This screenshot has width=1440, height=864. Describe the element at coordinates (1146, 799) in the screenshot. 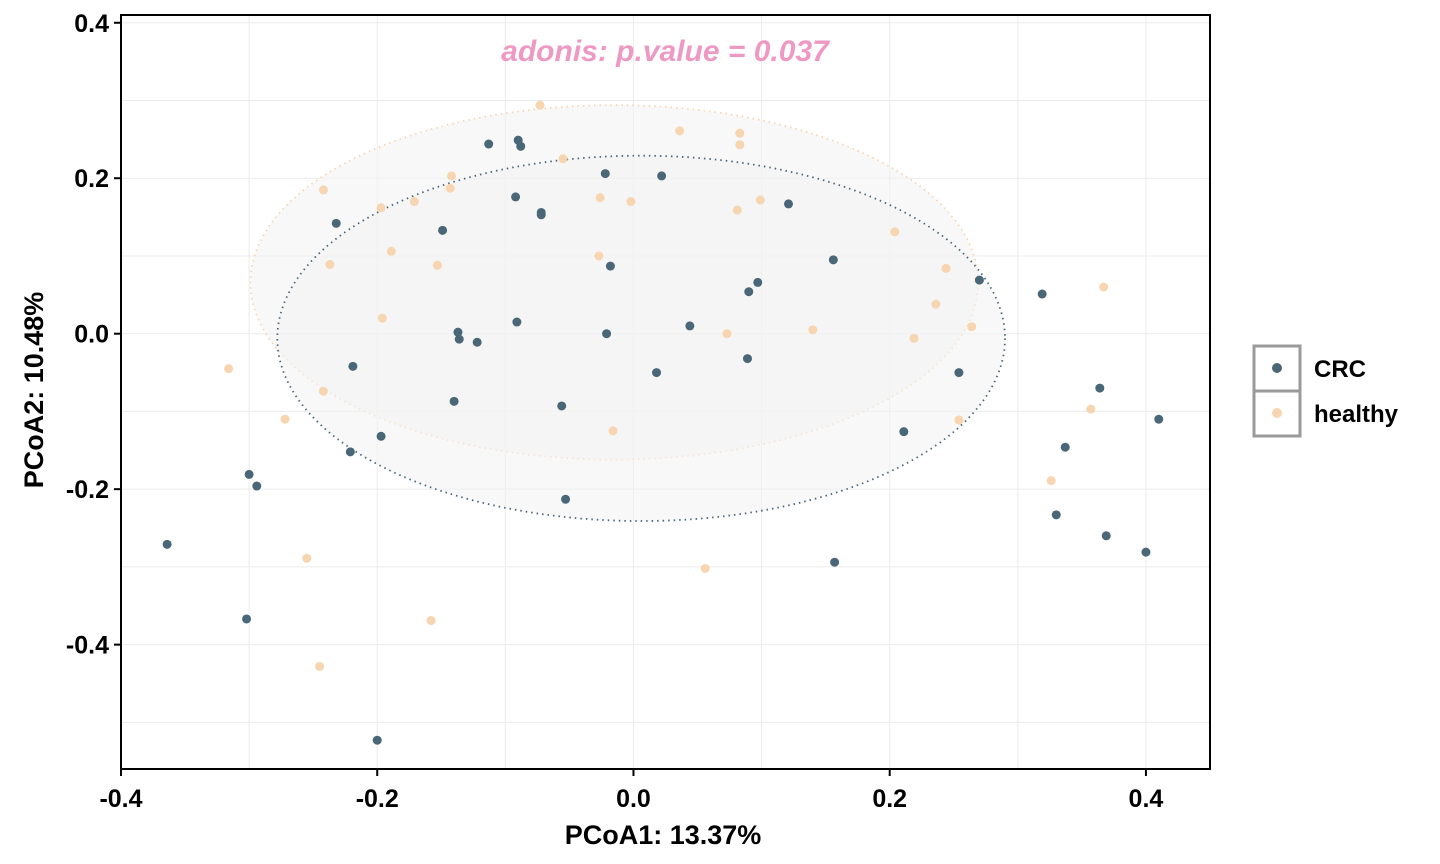

I see `x-tick-label: 0.4` at that location.